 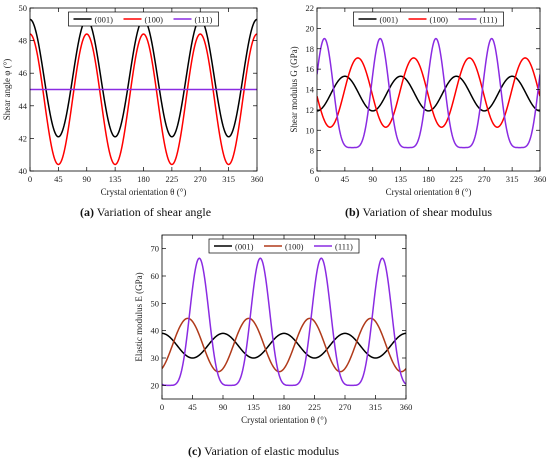 What do you see at coordinates (310, 8) in the screenshot?
I see `y-tick-label: 22` at bounding box center [310, 8].